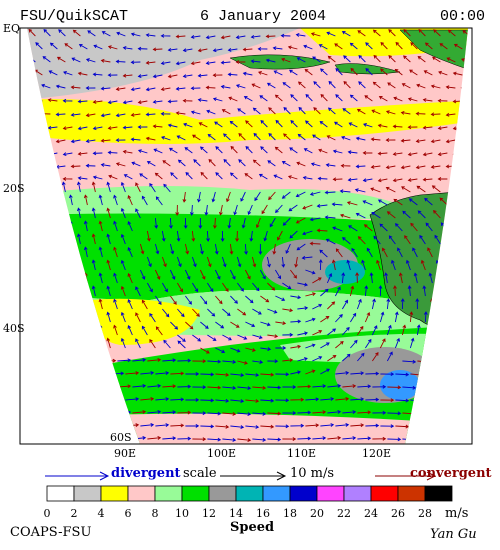 This screenshot has height=550, width=500. Describe the element at coordinates (155, 513) in the screenshot. I see `colorbar-label: 8` at that location.